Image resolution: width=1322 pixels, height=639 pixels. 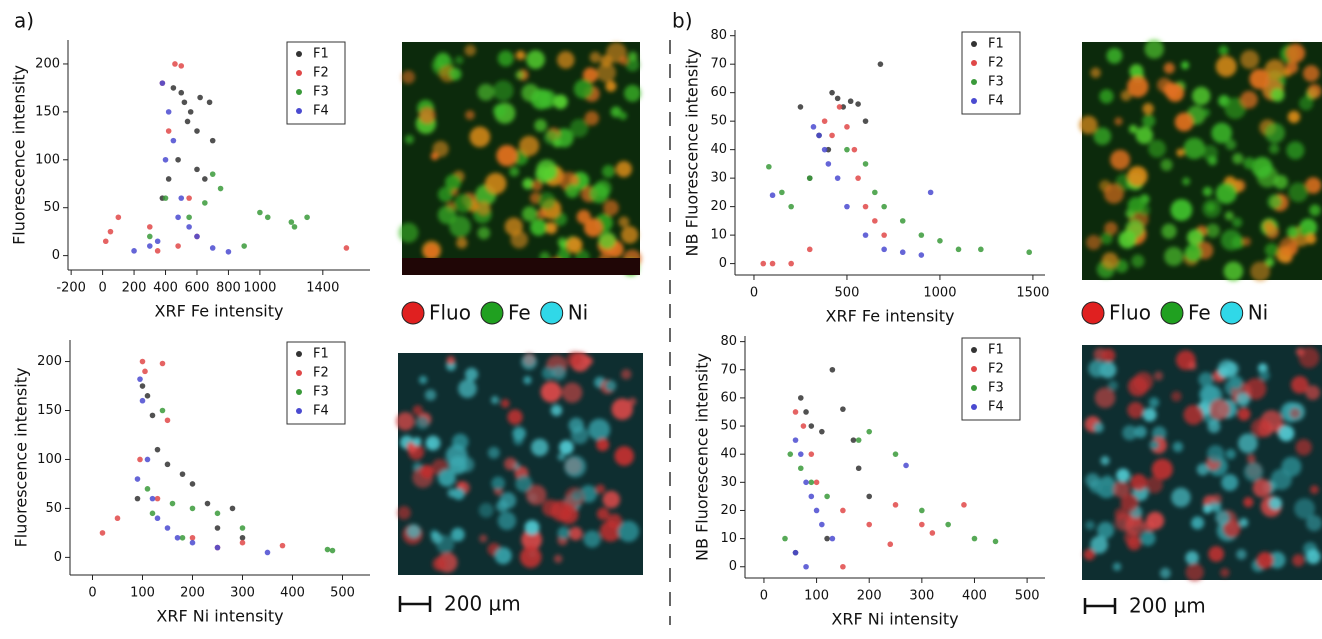 What do you see at coordinates (165, 288) in the screenshot?
I see `x-tick-label: 400` at bounding box center [165, 288].